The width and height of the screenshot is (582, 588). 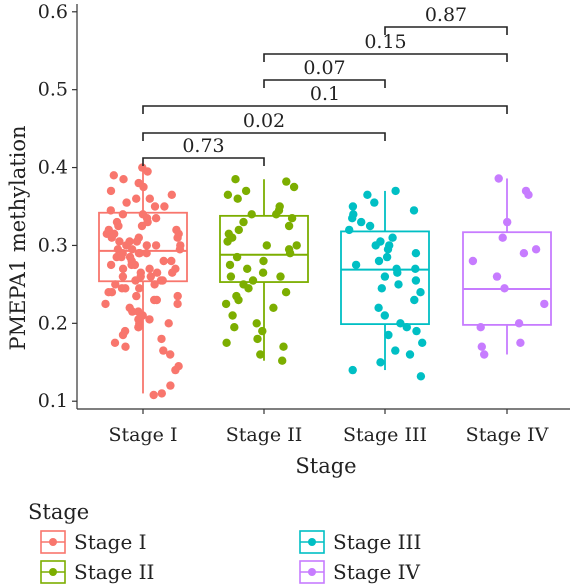 I want to click on legend-item: Stage IV, so click(x=360, y=572).